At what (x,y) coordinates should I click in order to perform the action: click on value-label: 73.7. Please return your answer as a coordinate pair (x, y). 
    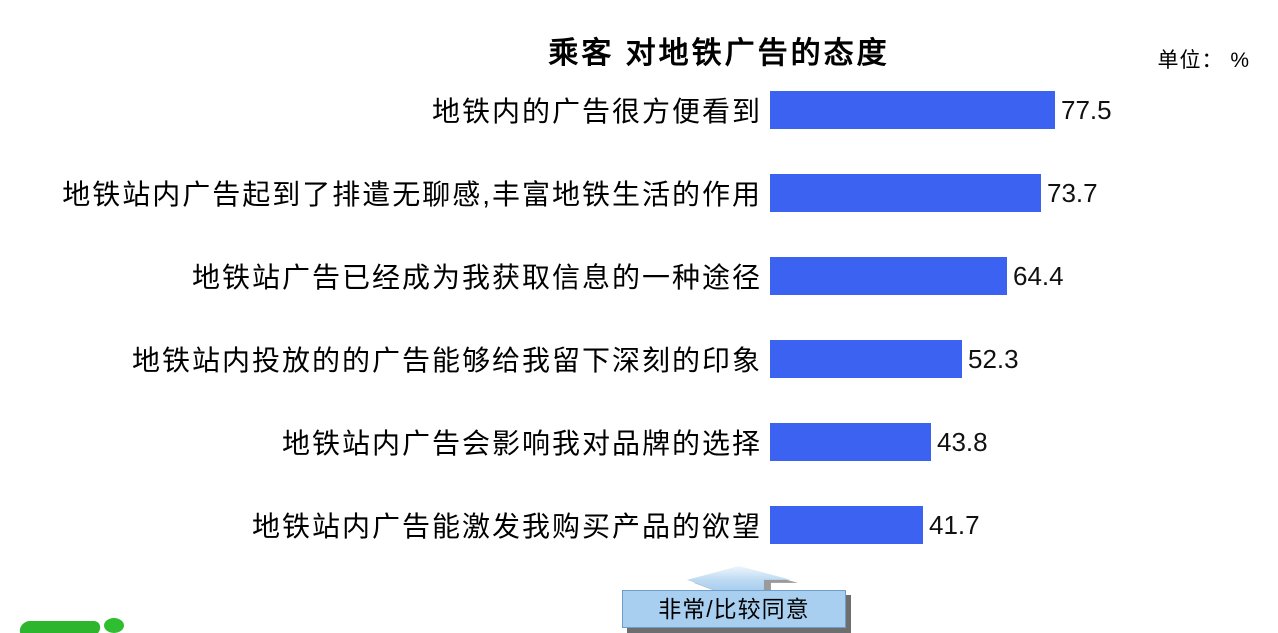
    Looking at the image, I should click on (1072, 192).